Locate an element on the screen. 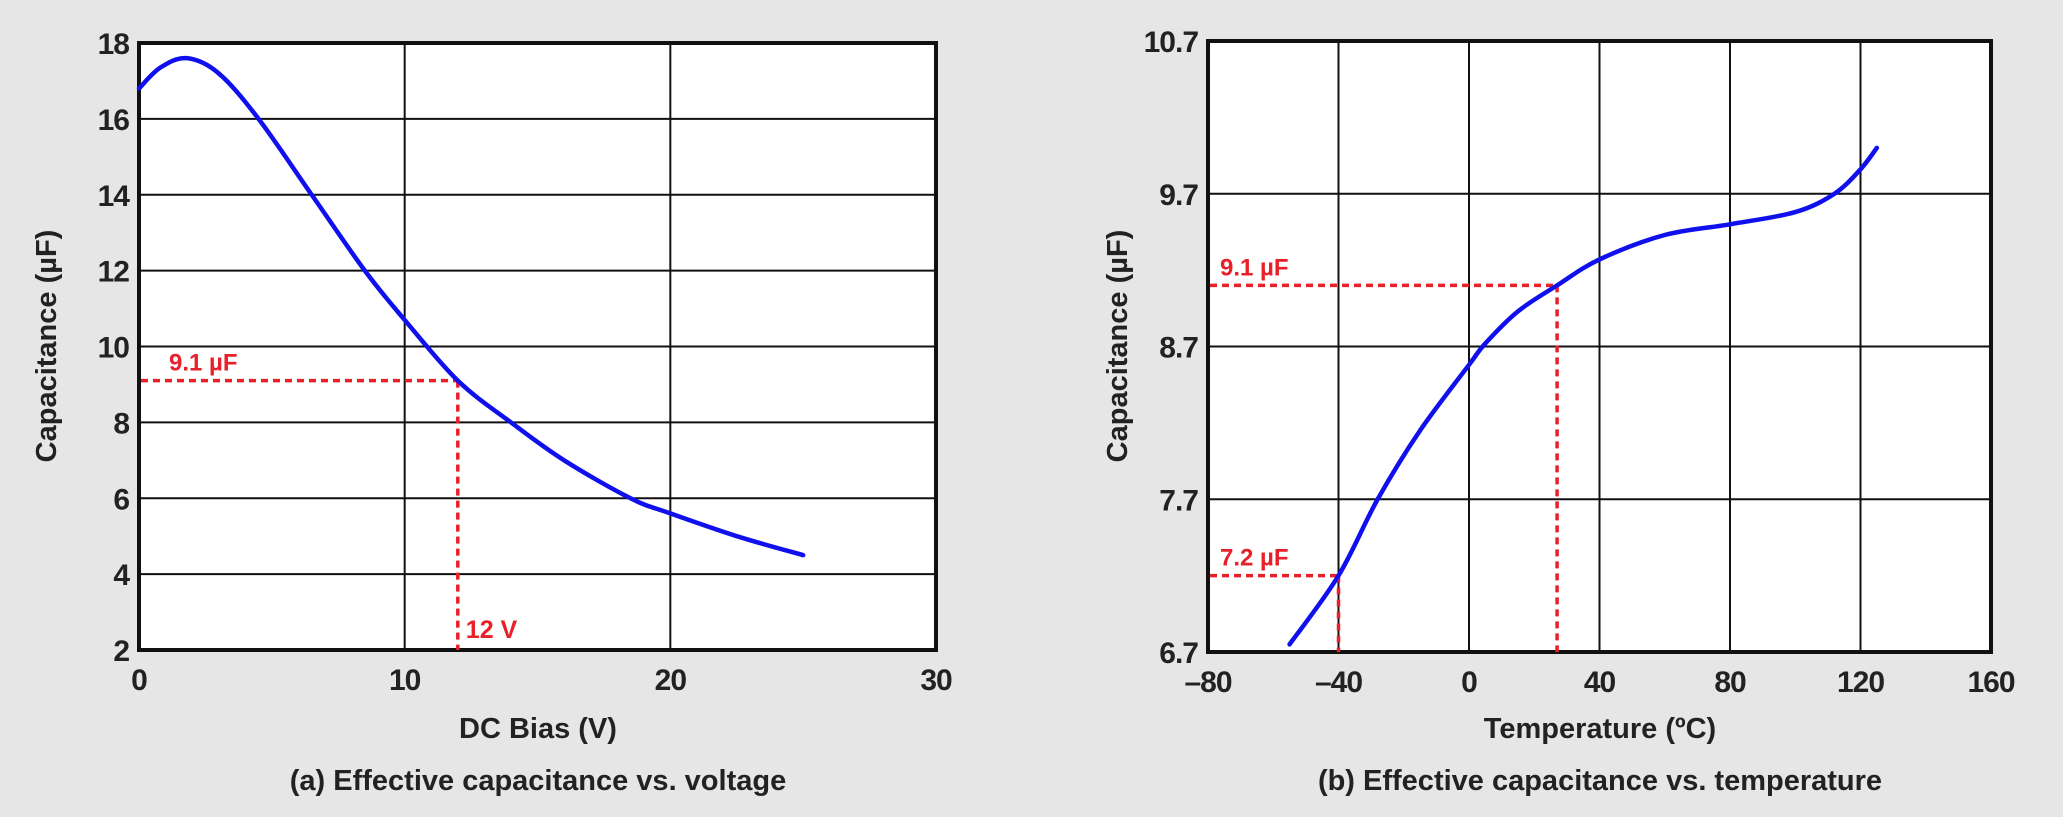 This screenshot has width=2063, height=817. panel-b-ytick-label: 6.7 is located at coordinates (1178, 653).